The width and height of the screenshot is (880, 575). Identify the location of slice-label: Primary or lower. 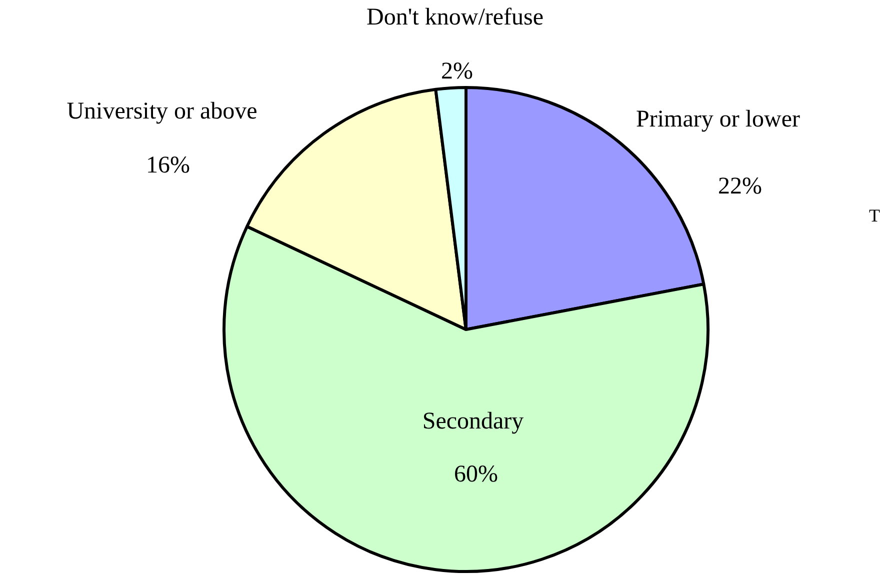
(718, 119).